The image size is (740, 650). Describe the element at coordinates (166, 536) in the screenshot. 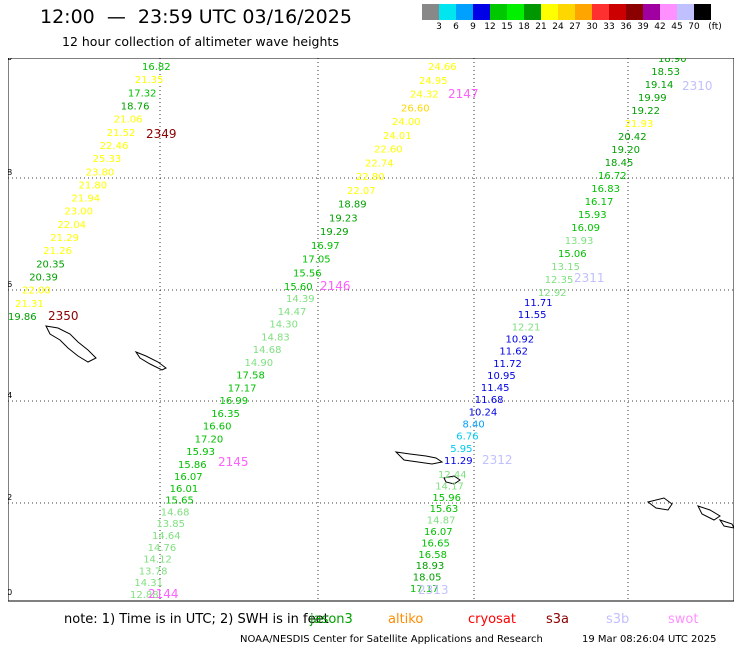

I see `wave-height-value: 14.64` at that location.